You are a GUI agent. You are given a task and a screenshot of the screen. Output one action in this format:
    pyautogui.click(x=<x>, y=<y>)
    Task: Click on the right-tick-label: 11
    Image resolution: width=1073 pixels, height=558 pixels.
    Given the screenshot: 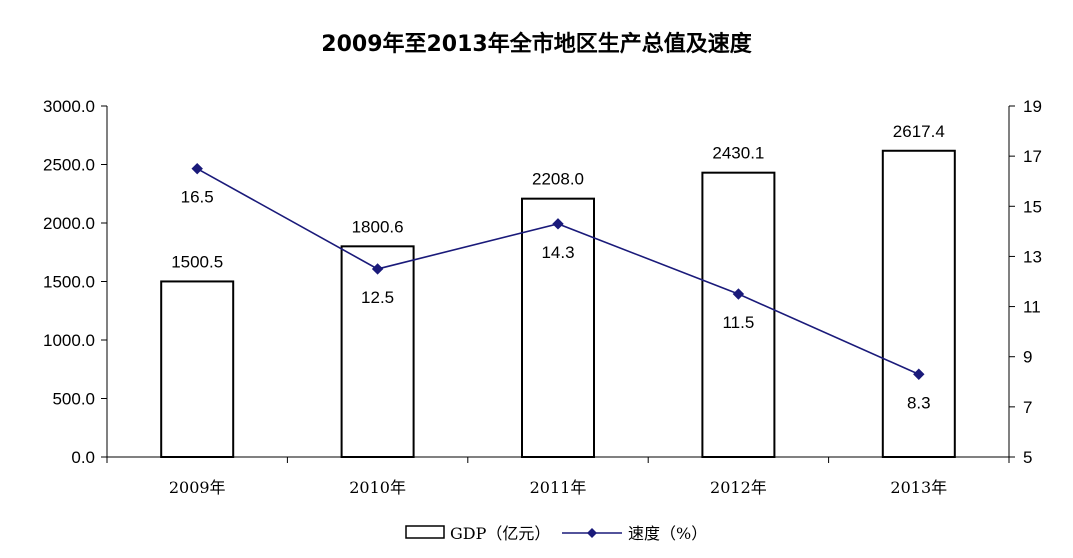 What is the action you would take?
    pyautogui.click(x=1032, y=307)
    